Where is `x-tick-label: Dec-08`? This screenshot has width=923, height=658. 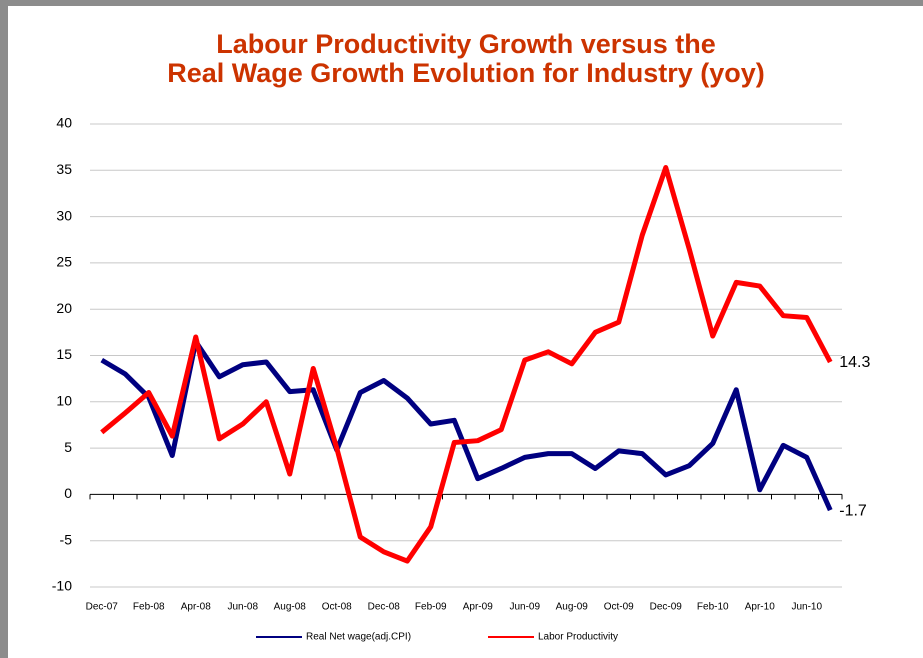
x-tick-label: Dec-08 is located at coordinates (384, 607).